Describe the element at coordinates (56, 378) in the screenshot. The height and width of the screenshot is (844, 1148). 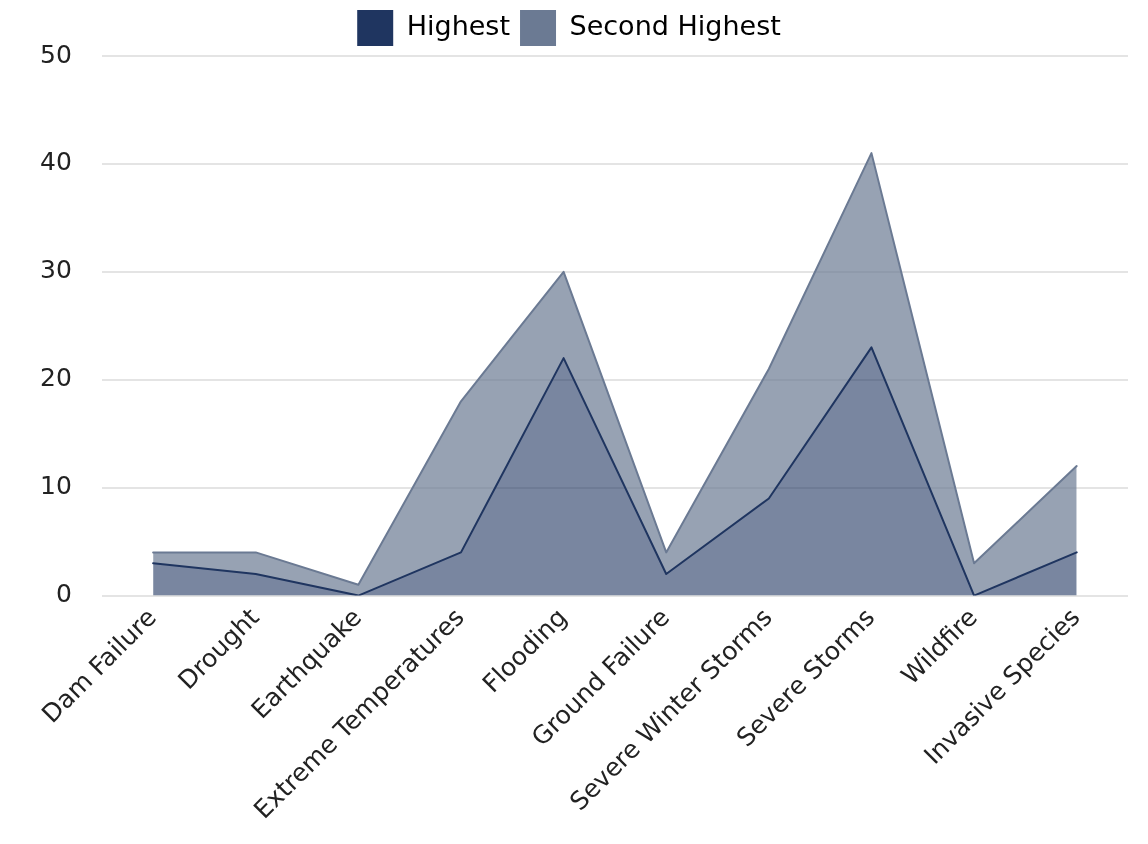
I see `y-tick-label: 20` at that location.